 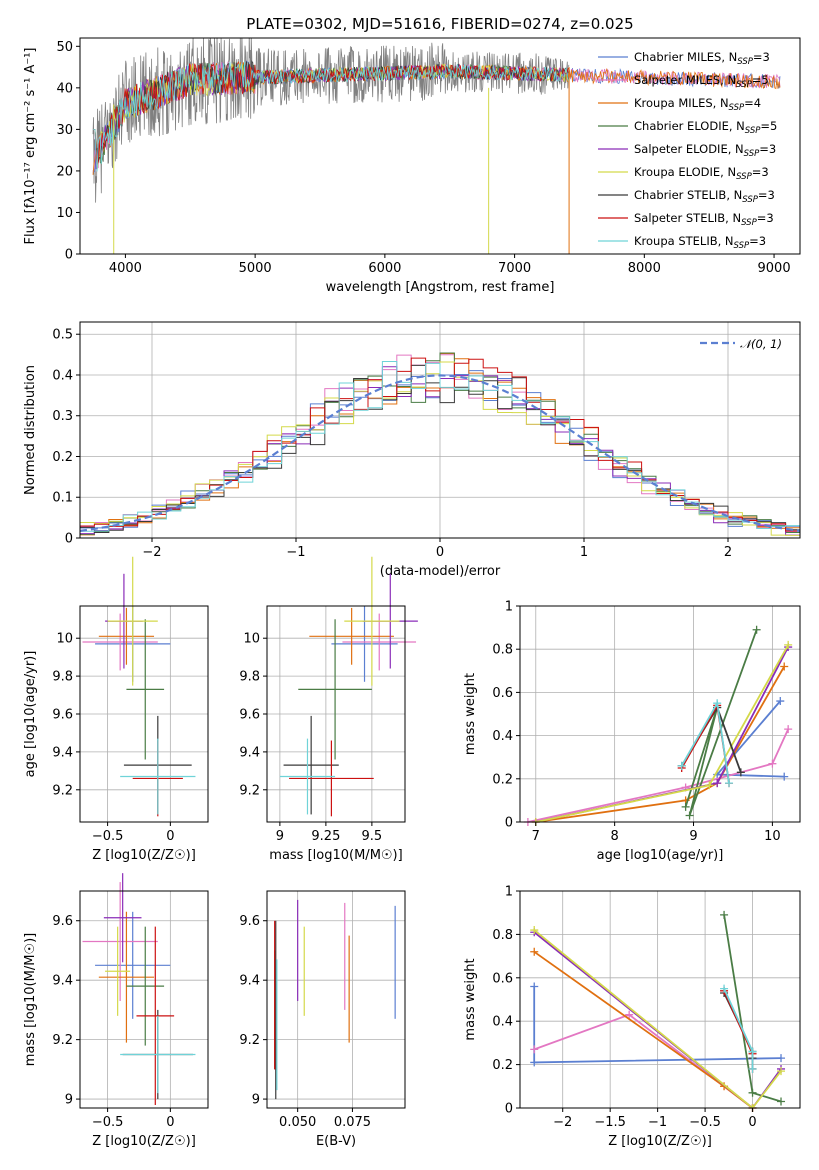 What do you see at coordinates (69, 539) in the screenshot?
I see `y-tick-label: 0` at bounding box center [69, 539].